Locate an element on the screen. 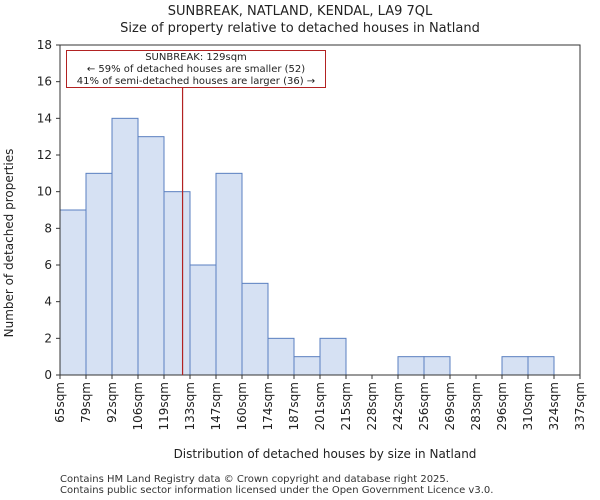 The height and width of the screenshot is (500, 600). x-tick-label-65sqm: 65sqm is located at coordinates (60, 402).